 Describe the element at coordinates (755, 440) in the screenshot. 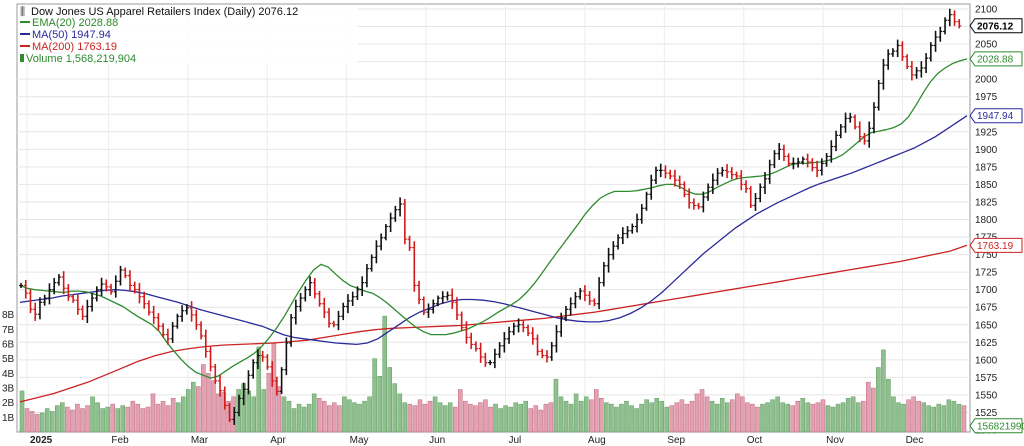

I see `month-label: Oct` at that location.